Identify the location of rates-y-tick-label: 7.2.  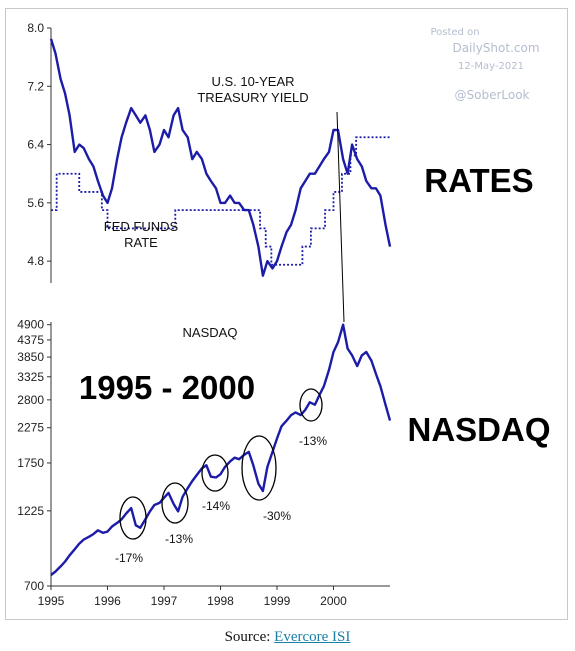
(35, 86).